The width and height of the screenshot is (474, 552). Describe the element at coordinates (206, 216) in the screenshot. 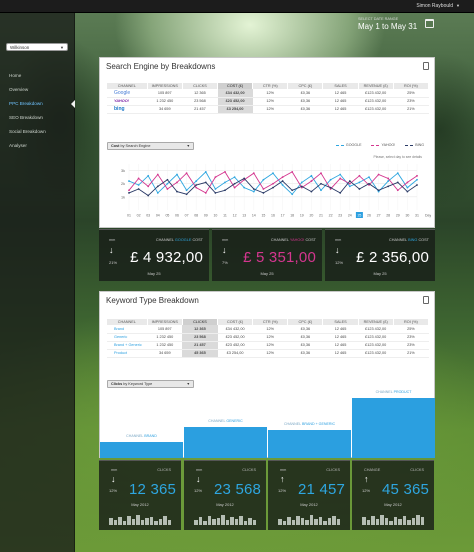

I see `x-tick-label: 09` at that location.